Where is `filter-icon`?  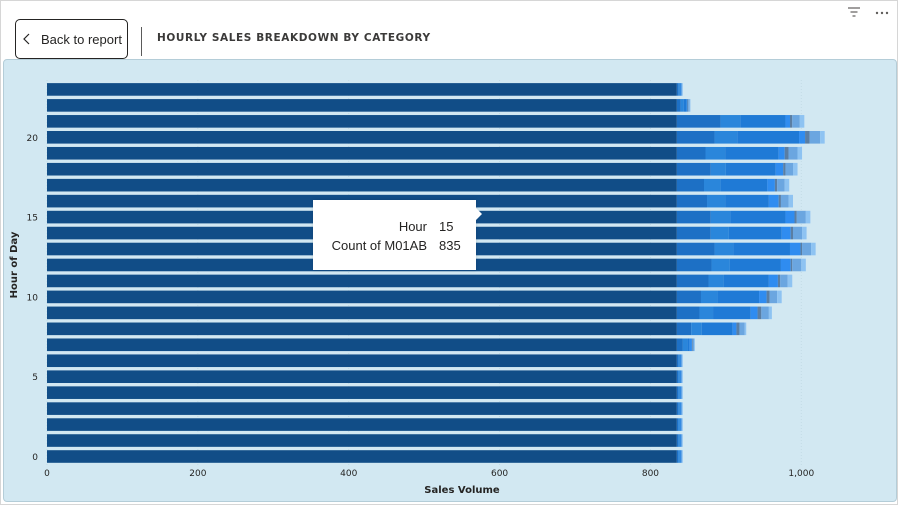
filter-icon is located at coordinates (854, 12).